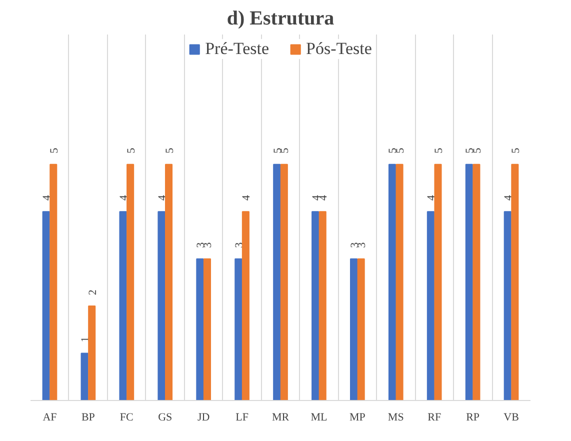 This screenshot has height=441, width=571. What do you see at coordinates (237, 49) in the screenshot?
I see `legend-label: Pré-Teste` at bounding box center [237, 49].